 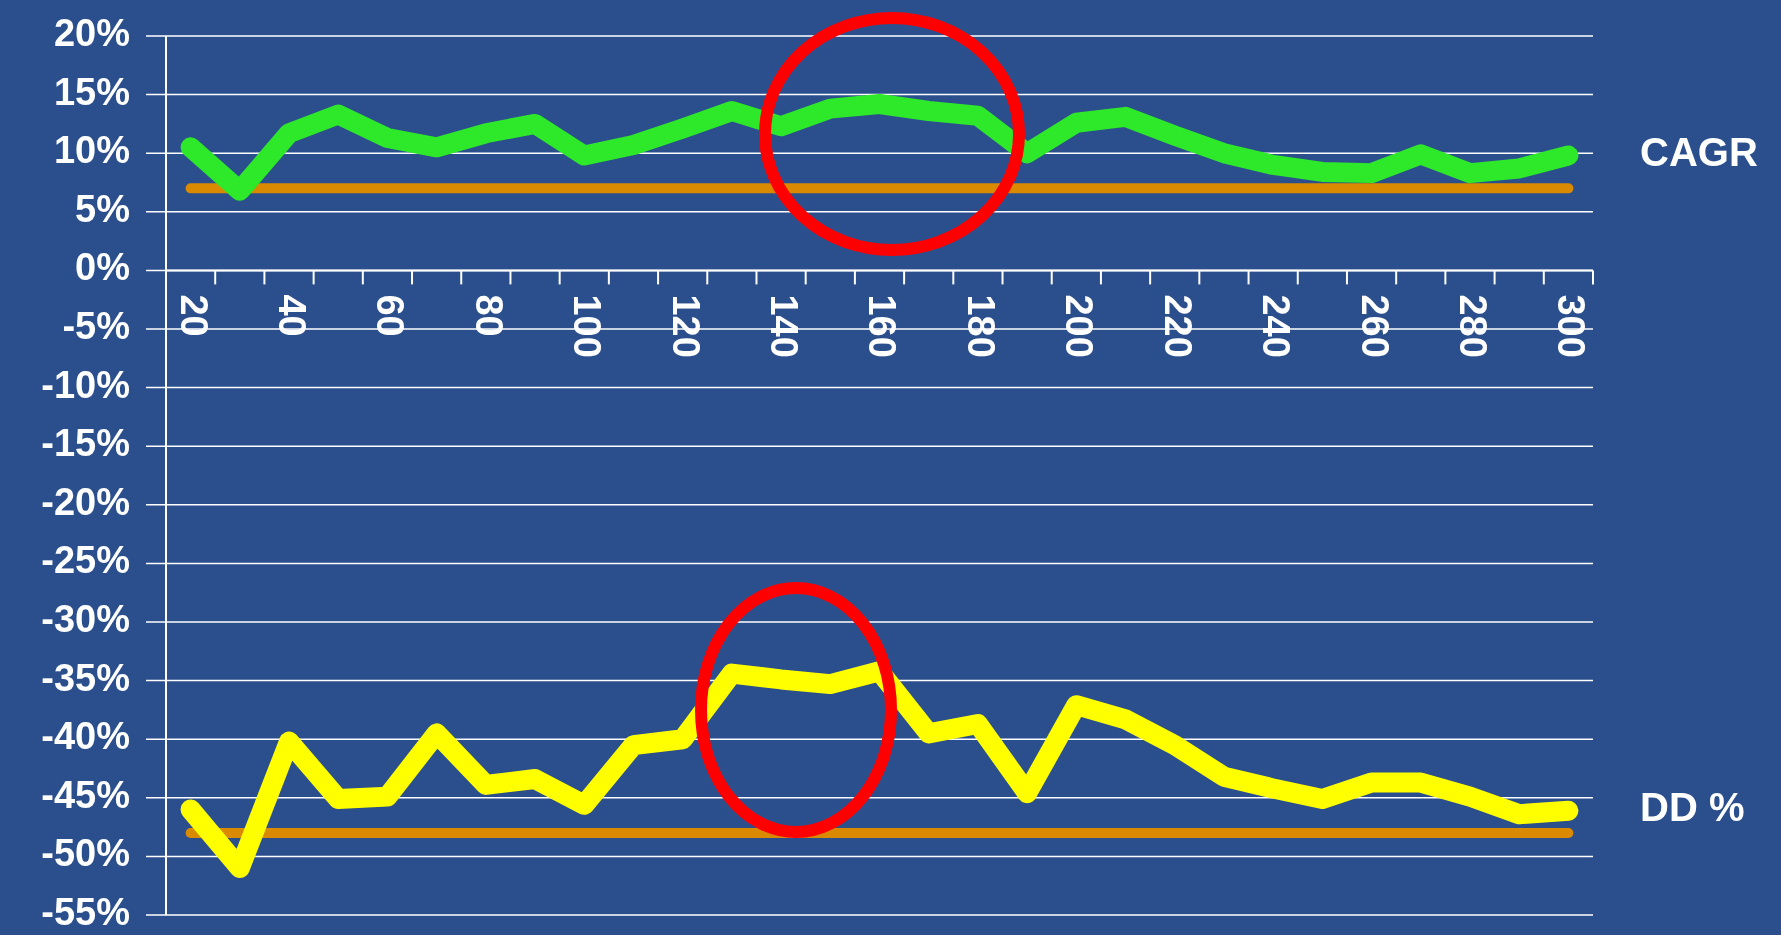 What do you see at coordinates (85, 794) in the screenshot?
I see `y-tick-label: -45%` at bounding box center [85, 794].